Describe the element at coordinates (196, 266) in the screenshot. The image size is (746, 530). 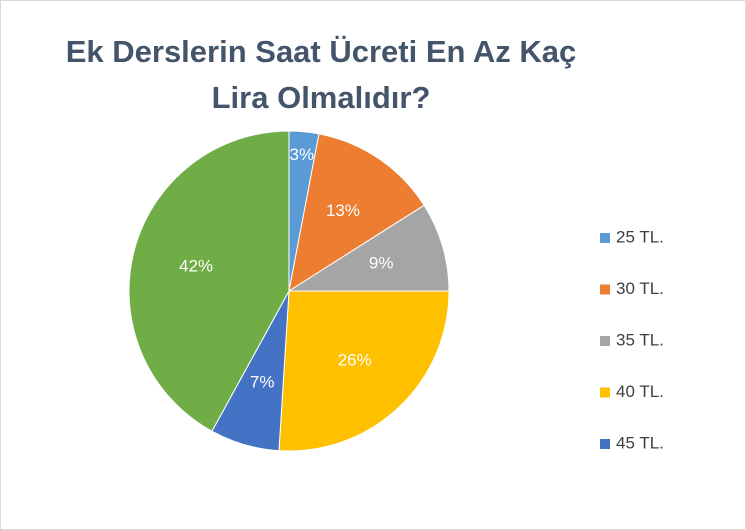
I see `slice-label: 42%` at that location.